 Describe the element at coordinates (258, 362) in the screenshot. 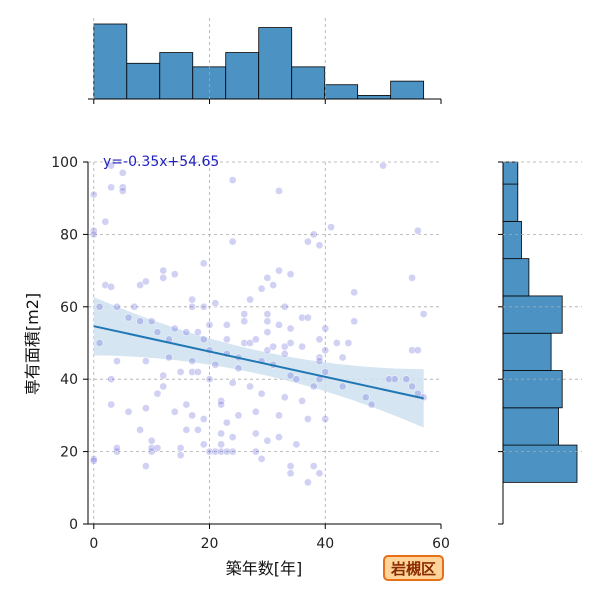

I see `regression-line` at that location.